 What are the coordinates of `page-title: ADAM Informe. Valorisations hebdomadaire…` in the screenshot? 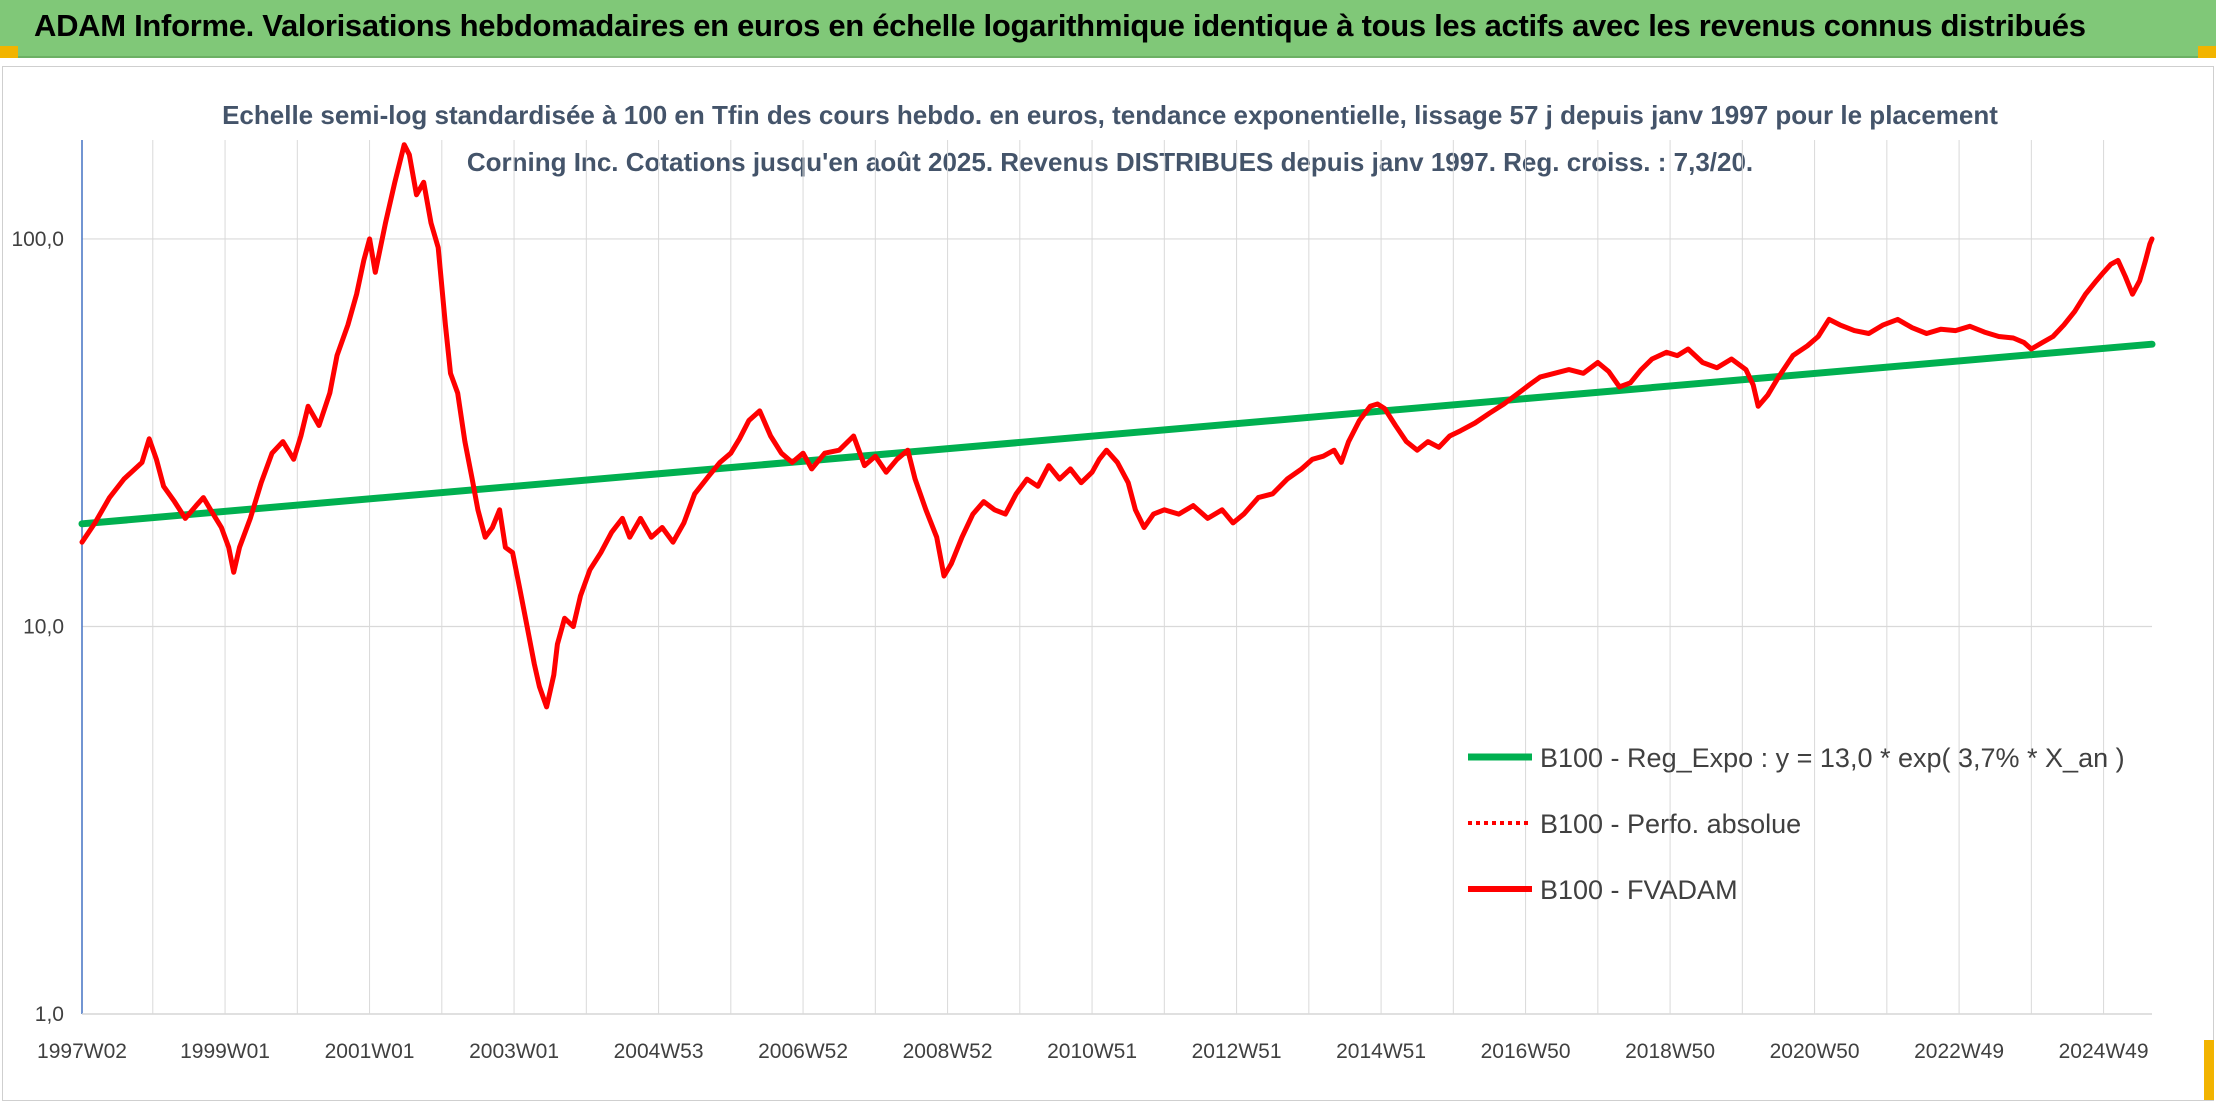 It's located at (1060, 25).